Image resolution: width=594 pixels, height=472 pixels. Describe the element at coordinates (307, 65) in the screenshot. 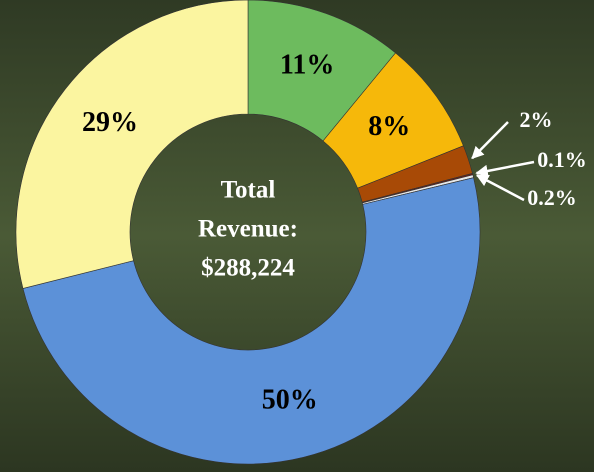

I see `data-label: 11%` at that location.